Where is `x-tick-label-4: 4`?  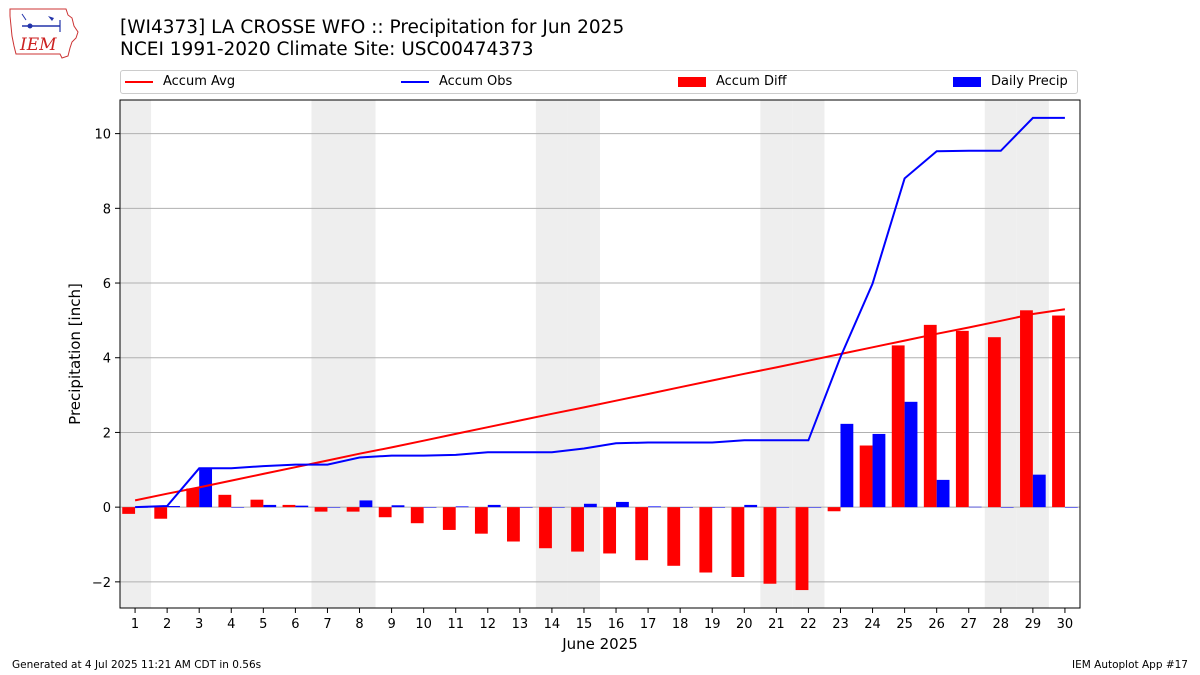 x-tick-label-4: 4 is located at coordinates (231, 624).